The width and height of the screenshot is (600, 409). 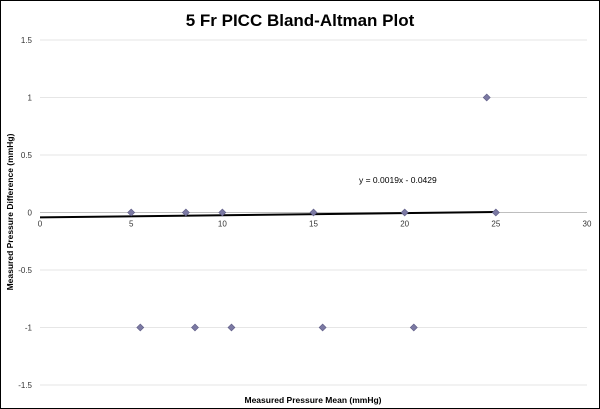 I want to click on x-tick-labels: 0 5 10 15 20 25 30, so click(x=315, y=224).